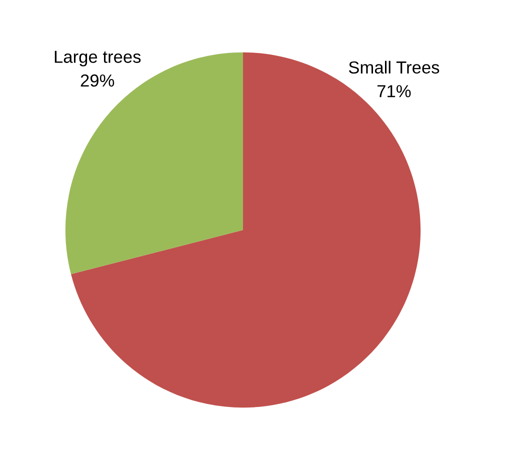 Image resolution: width=515 pixels, height=453 pixels. Describe the element at coordinates (394, 91) in the screenshot. I see `data-label: 71%` at that location.